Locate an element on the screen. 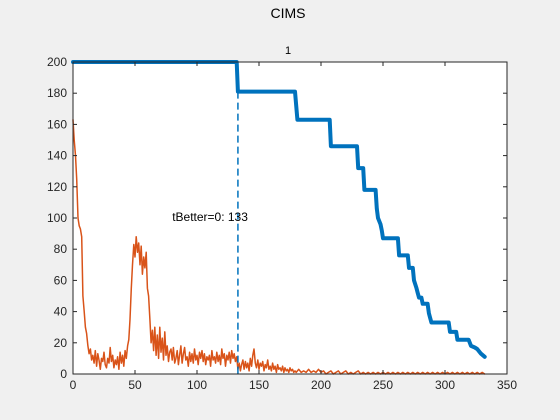 The width and height of the screenshot is (560, 420). y-tick-label: 0 is located at coordinates (63, 374).